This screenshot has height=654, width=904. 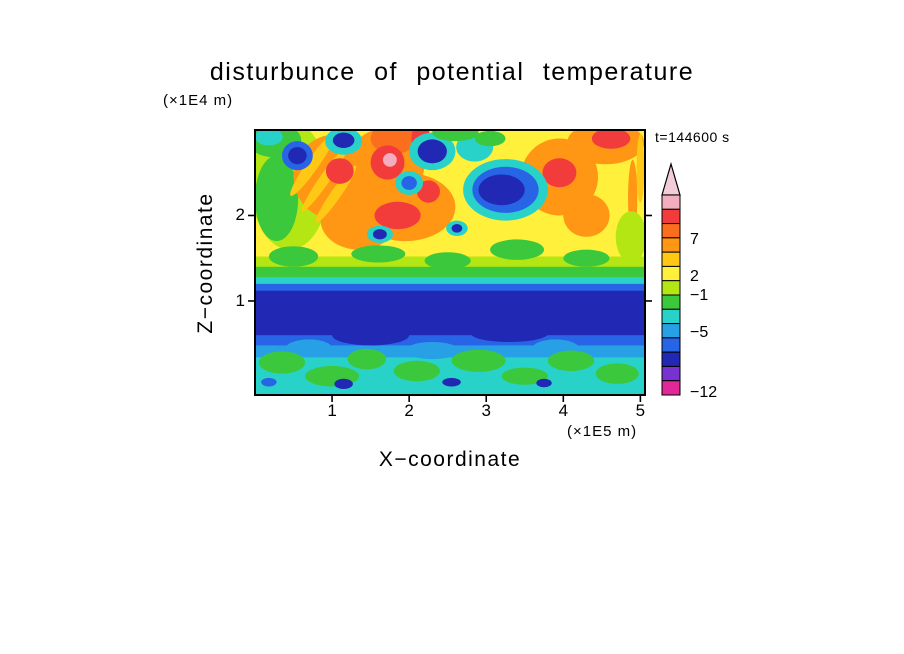 I want to click on colorbar-tick-label: 2, so click(x=694, y=276).